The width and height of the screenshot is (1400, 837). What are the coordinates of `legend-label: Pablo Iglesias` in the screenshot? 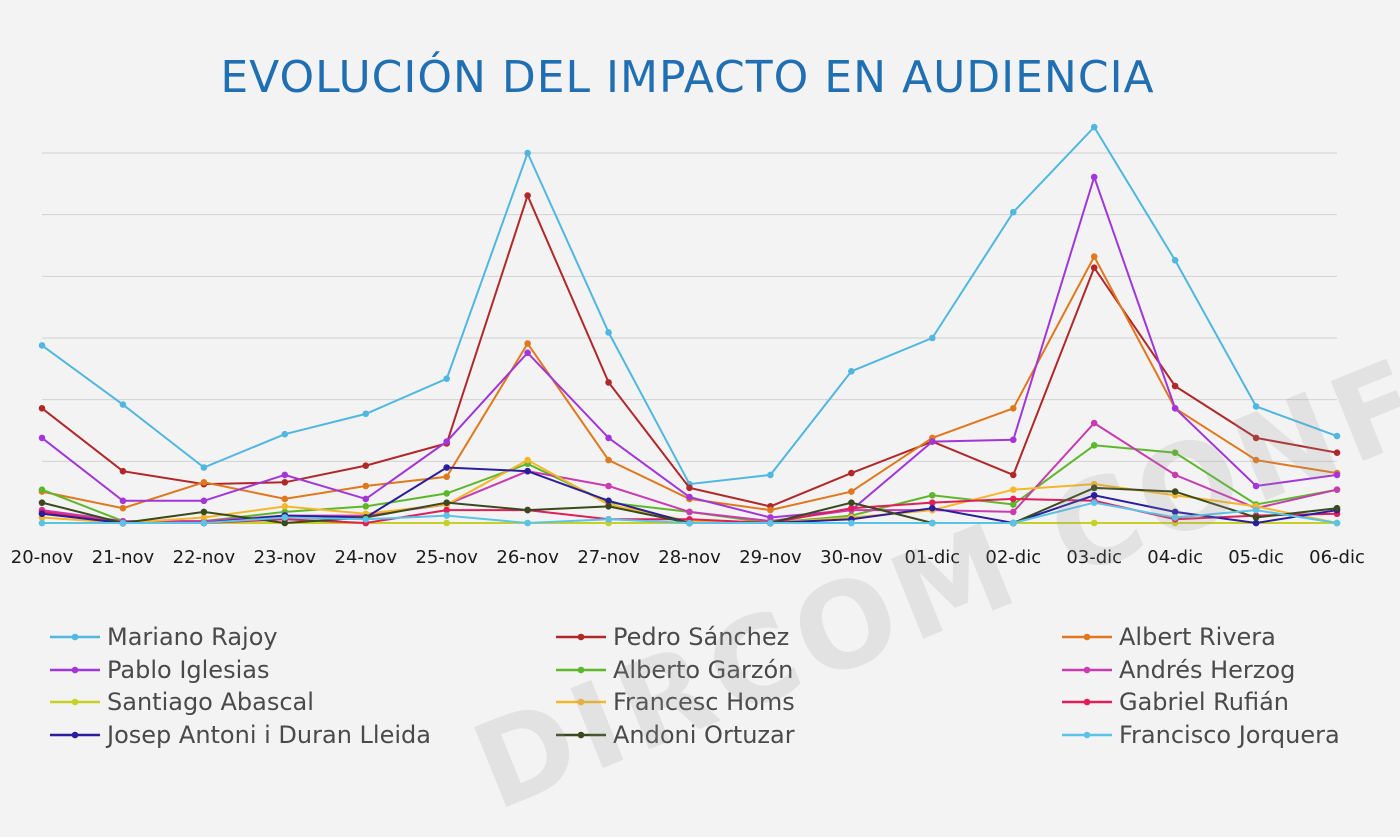 It's located at (188, 670).